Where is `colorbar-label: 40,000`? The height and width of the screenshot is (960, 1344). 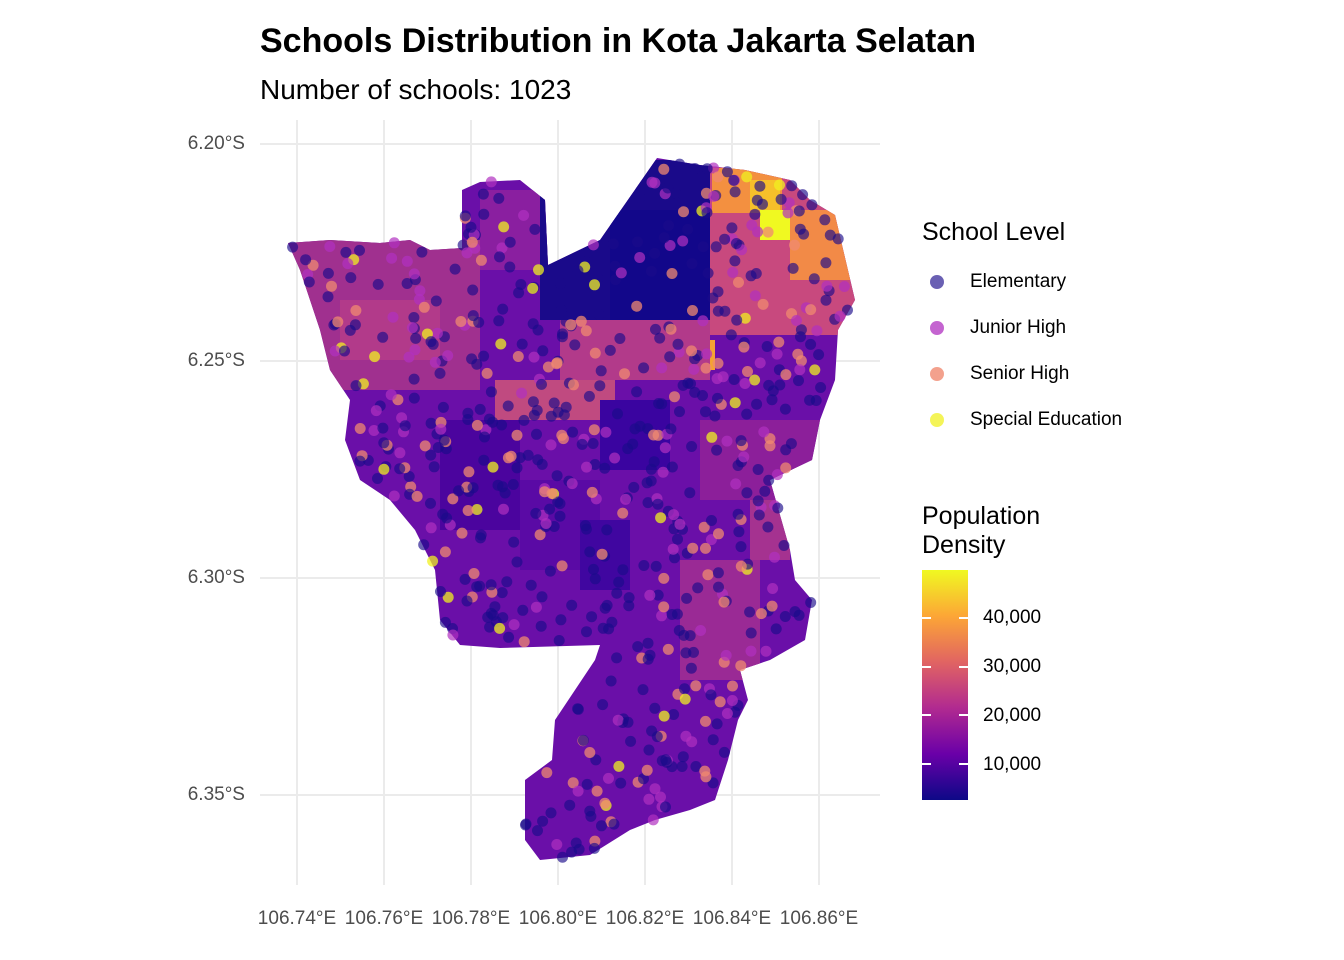
colorbar-label: 40,000 is located at coordinates (1012, 617).